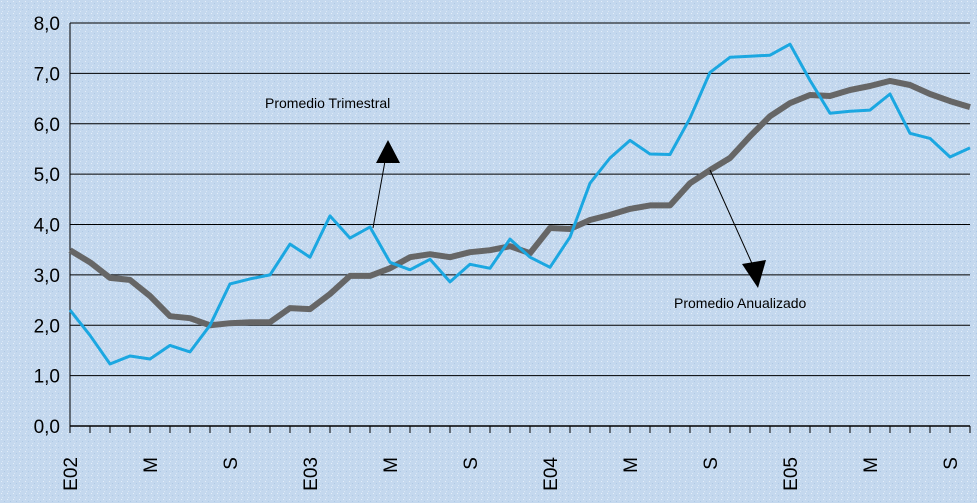 The image size is (977, 503). I want to click on y-tick-label: 4,0, so click(47, 226).